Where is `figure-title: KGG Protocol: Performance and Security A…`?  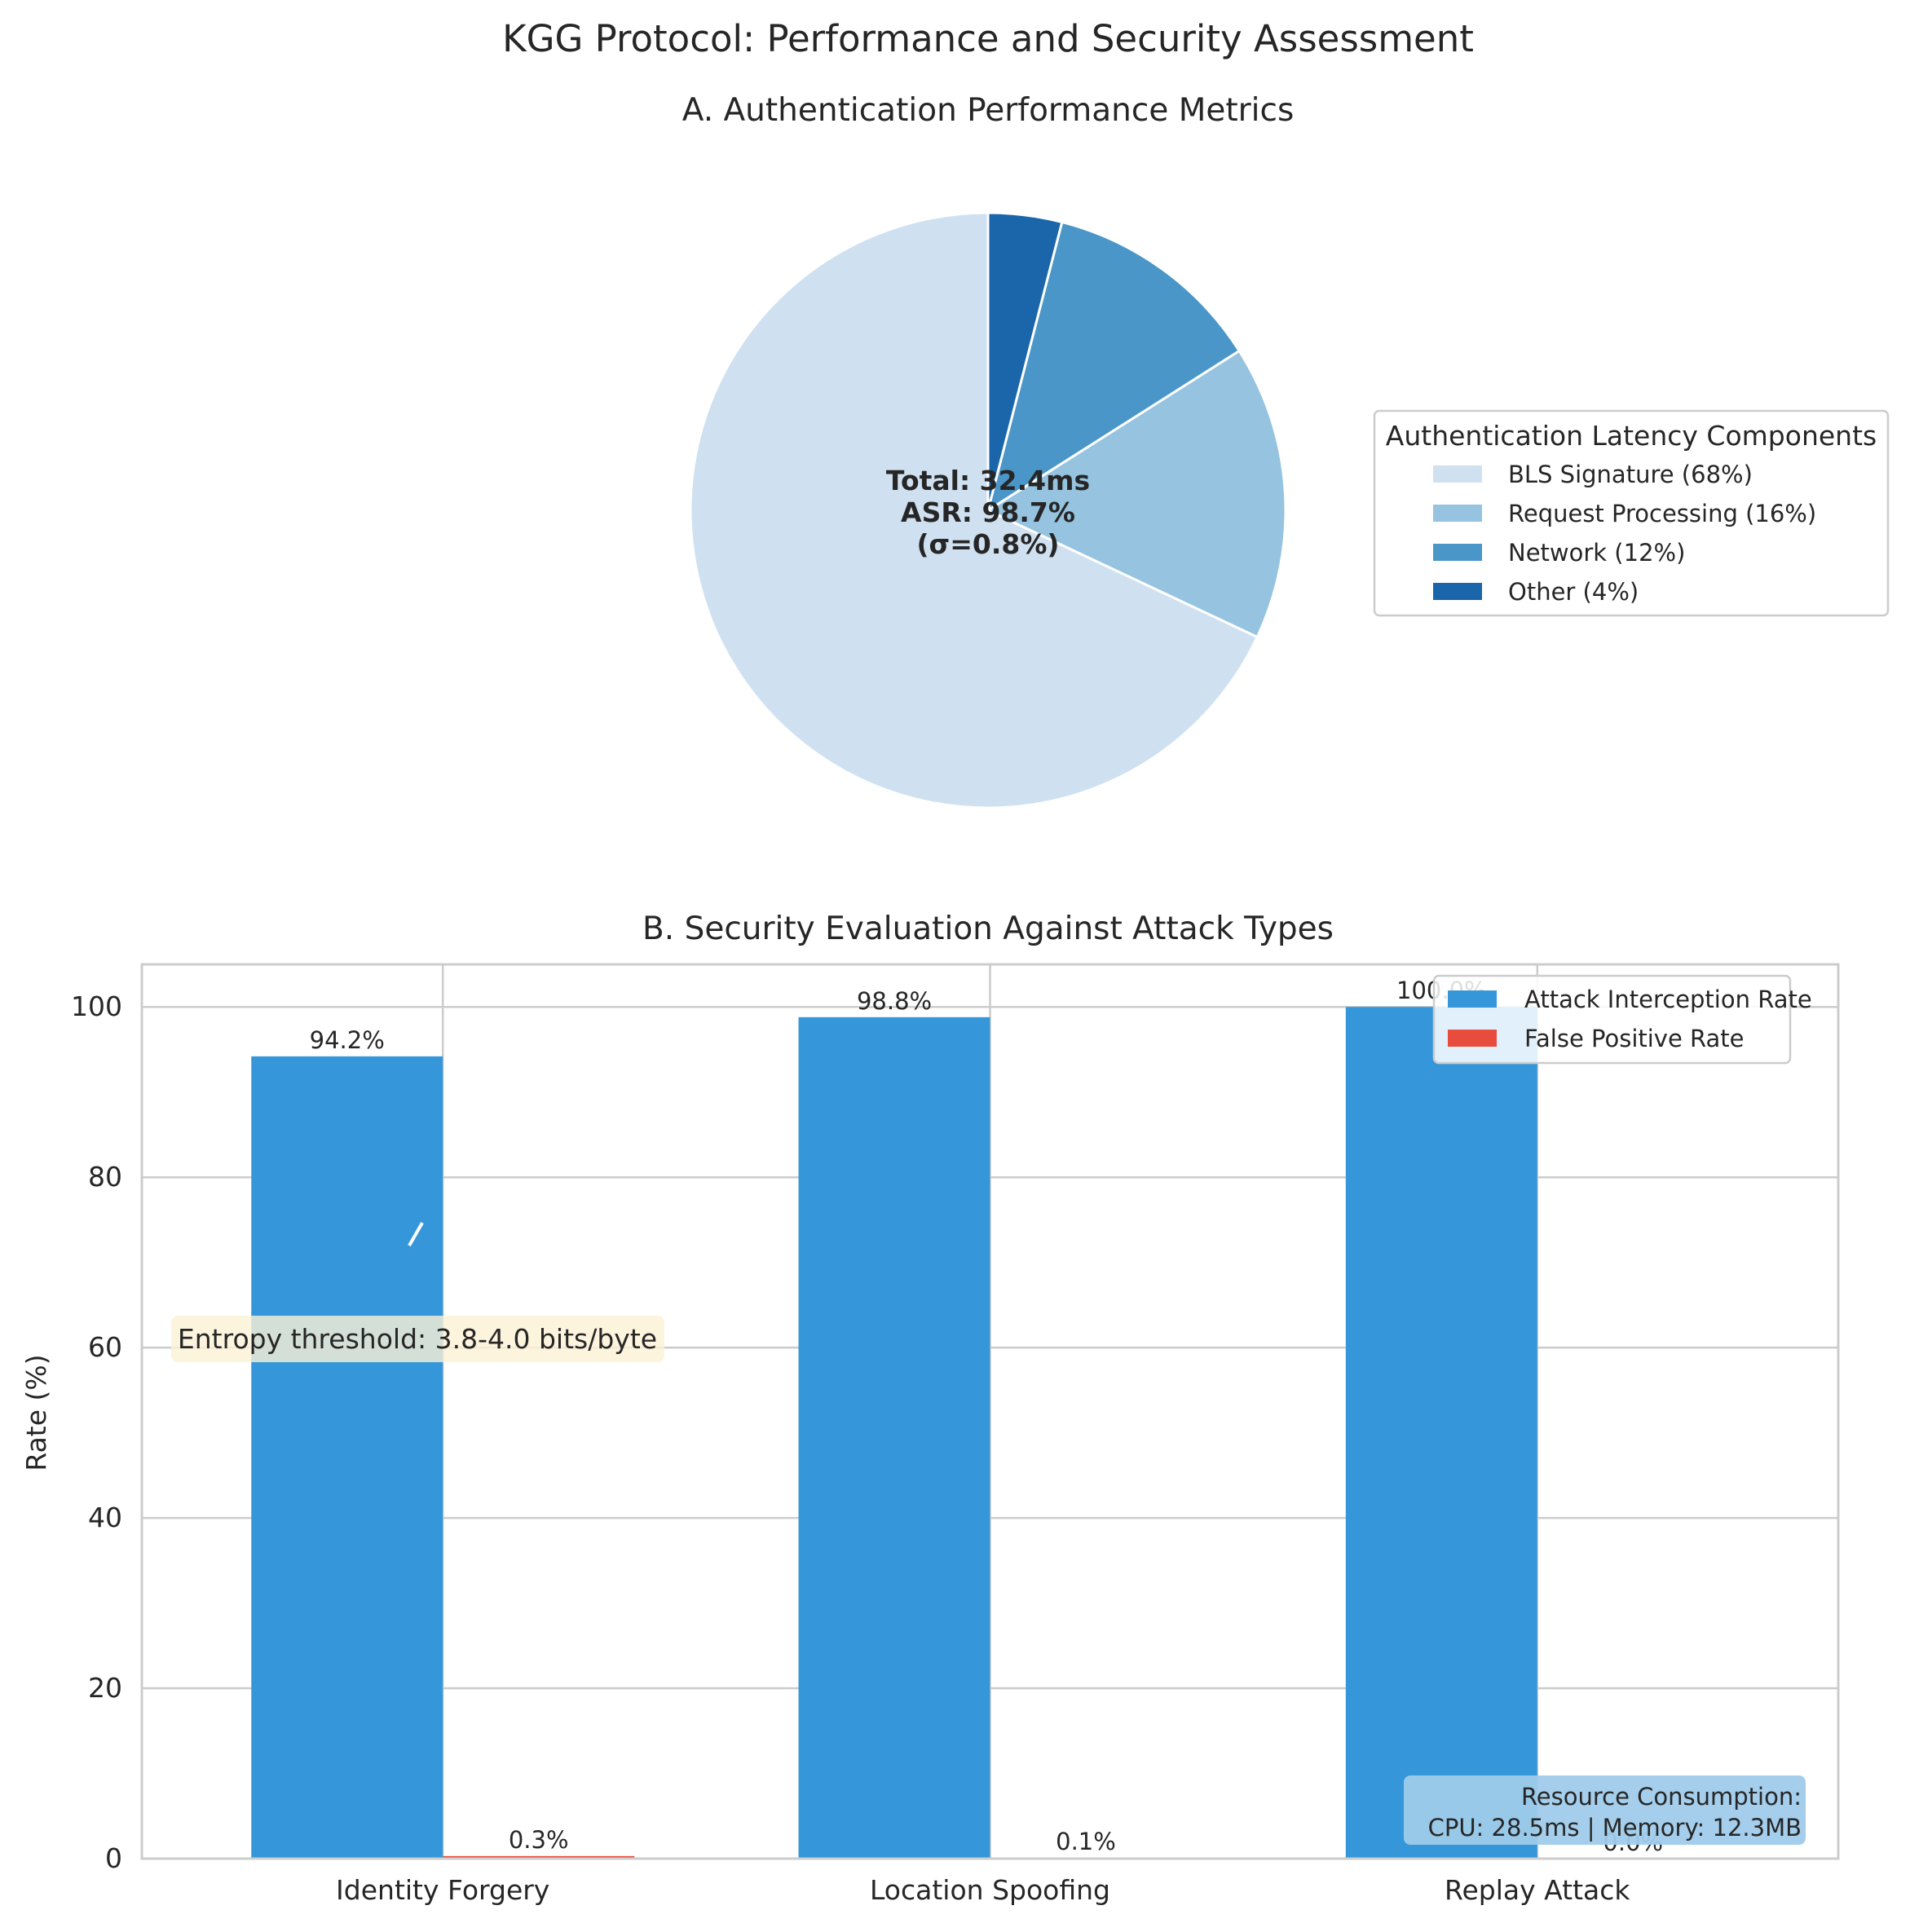
figure-title: KGG Protocol: Performance and Security A… is located at coordinates (988, 38).